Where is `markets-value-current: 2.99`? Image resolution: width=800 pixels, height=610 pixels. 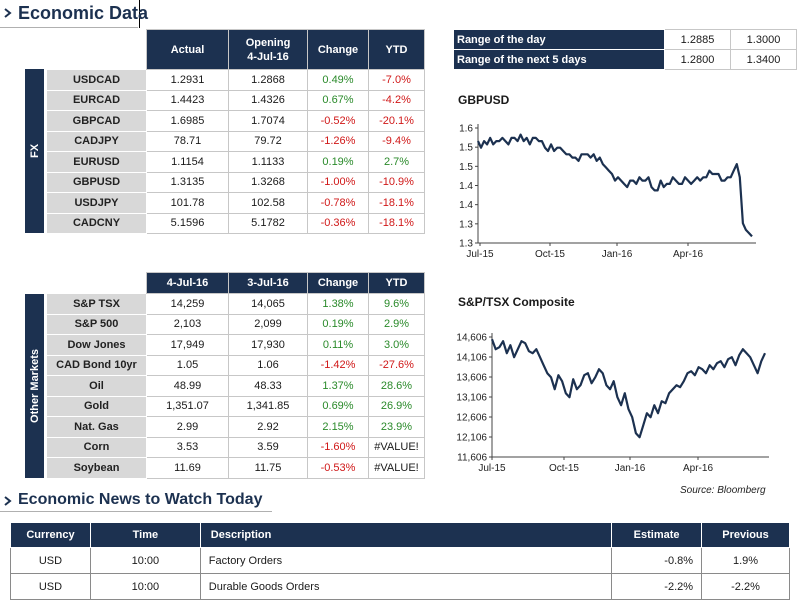 markets-value-current: 2.99 is located at coordinates (187, 427).